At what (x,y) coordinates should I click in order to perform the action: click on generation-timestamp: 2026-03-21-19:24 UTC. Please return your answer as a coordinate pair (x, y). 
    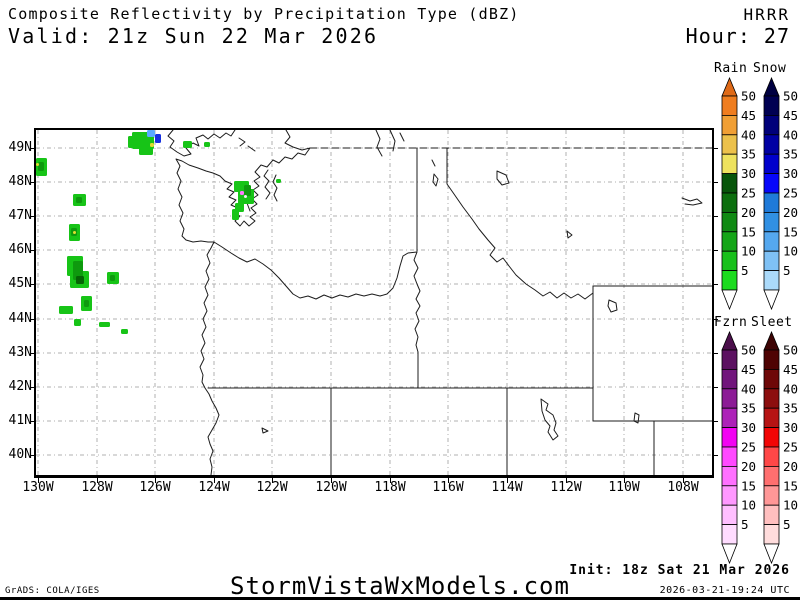
    Looking at the image, I should click on (724, 590).